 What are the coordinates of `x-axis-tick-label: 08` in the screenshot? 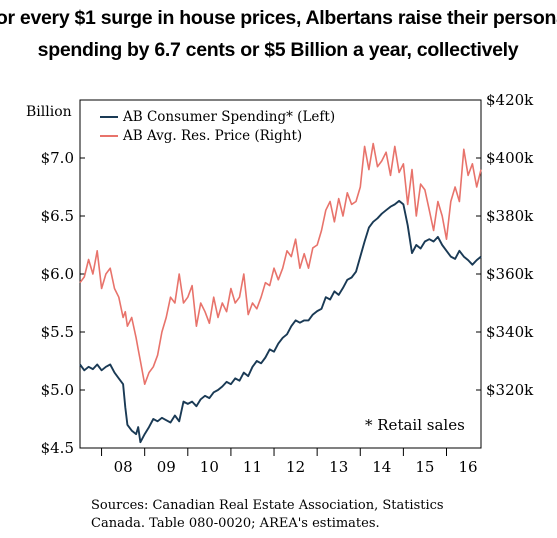 It's located at (123, 467).